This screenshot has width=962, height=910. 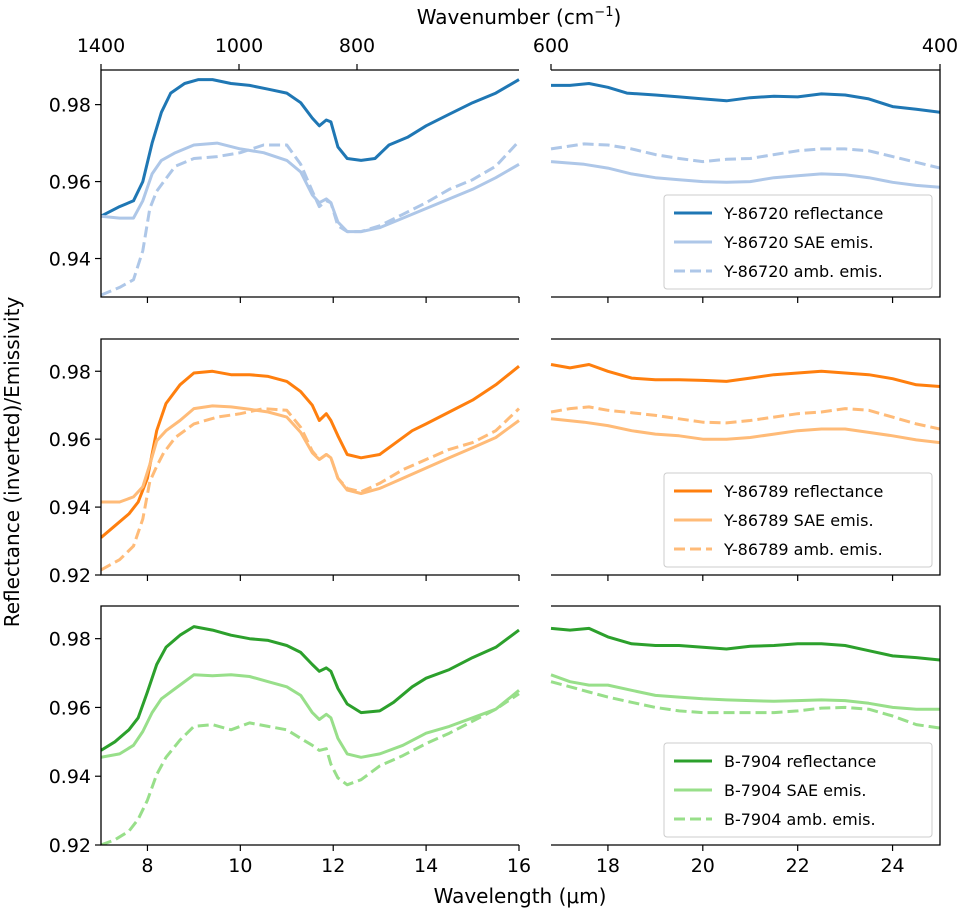 I want to click on top-tick-label: 1400, so click(x=101, y=46).